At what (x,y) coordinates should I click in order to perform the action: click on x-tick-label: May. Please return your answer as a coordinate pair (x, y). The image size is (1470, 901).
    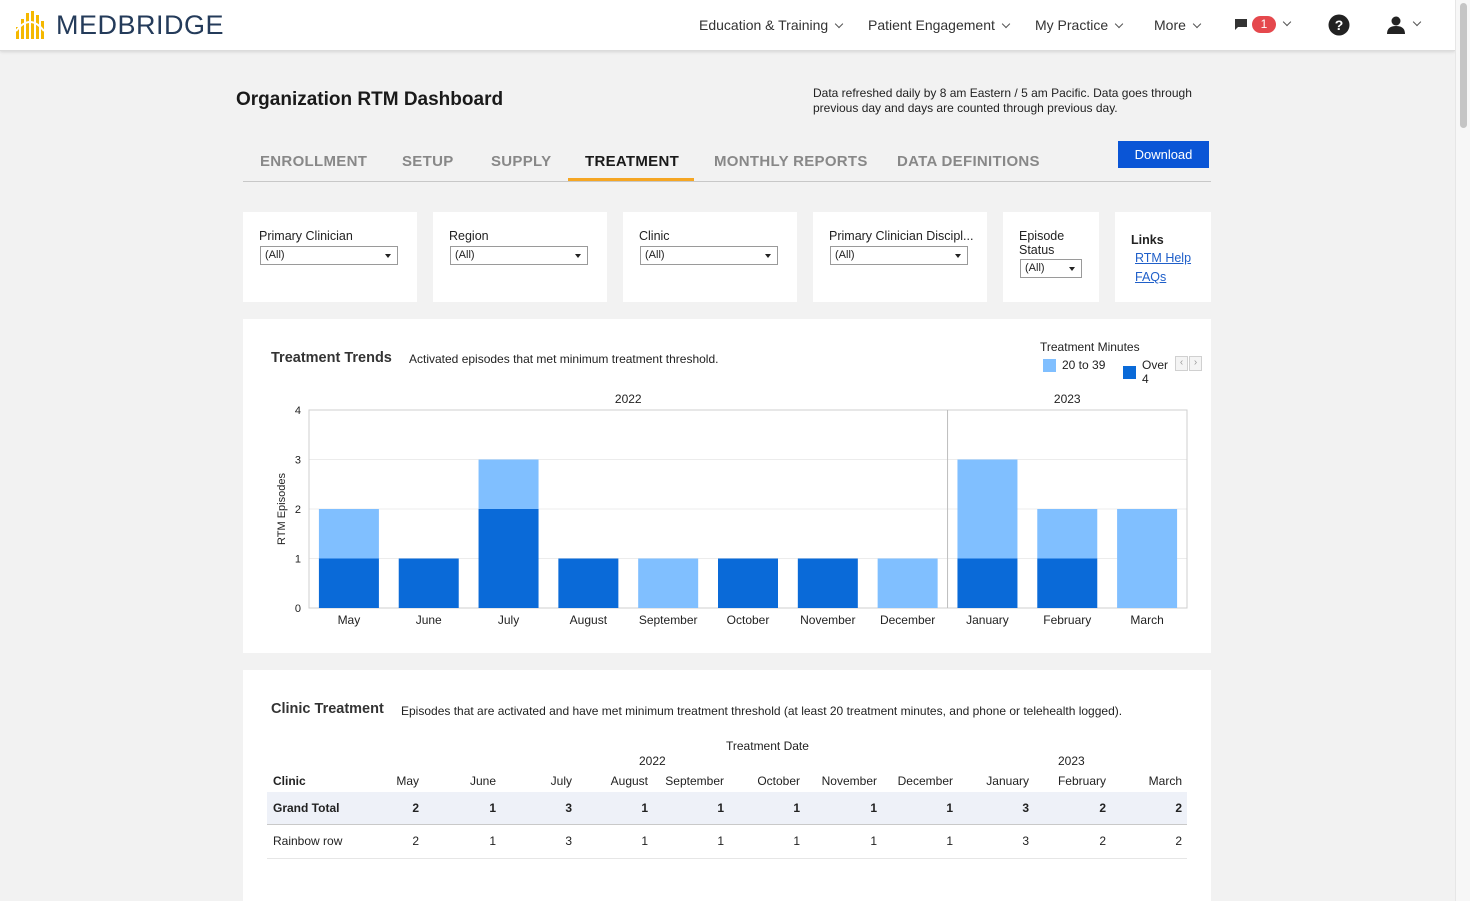
    Looking at the image, I should click on (349, 620).